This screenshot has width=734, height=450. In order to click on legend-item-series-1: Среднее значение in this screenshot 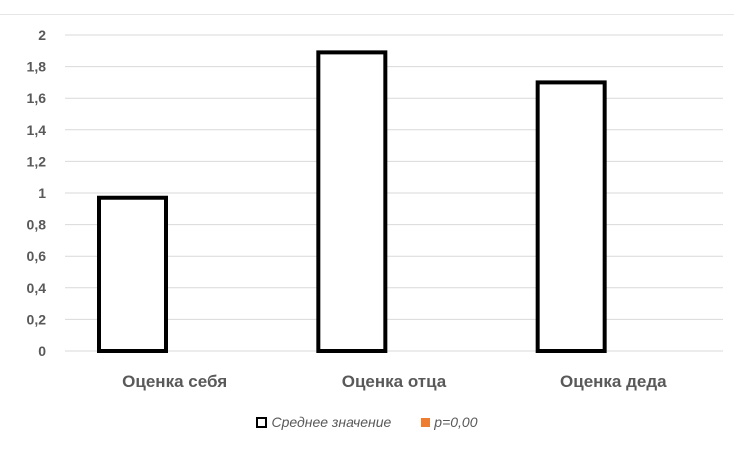, I will do `click(323, 422)`.